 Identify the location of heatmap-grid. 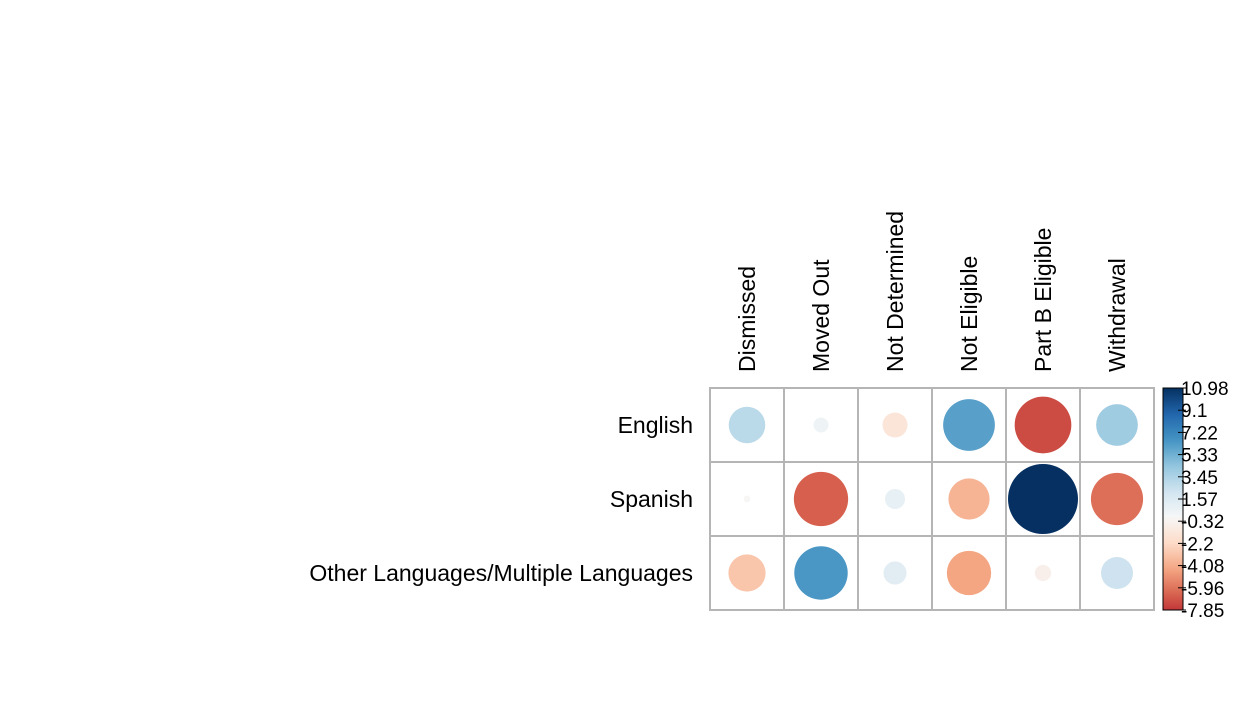
(932, 499).